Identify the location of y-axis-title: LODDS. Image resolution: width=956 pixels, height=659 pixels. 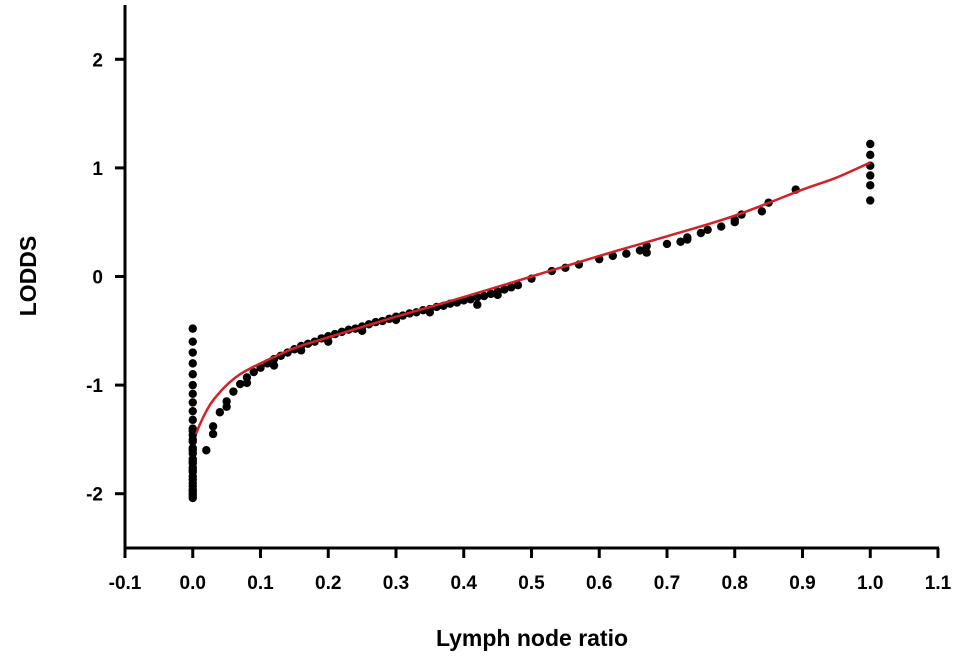
(28, 276).